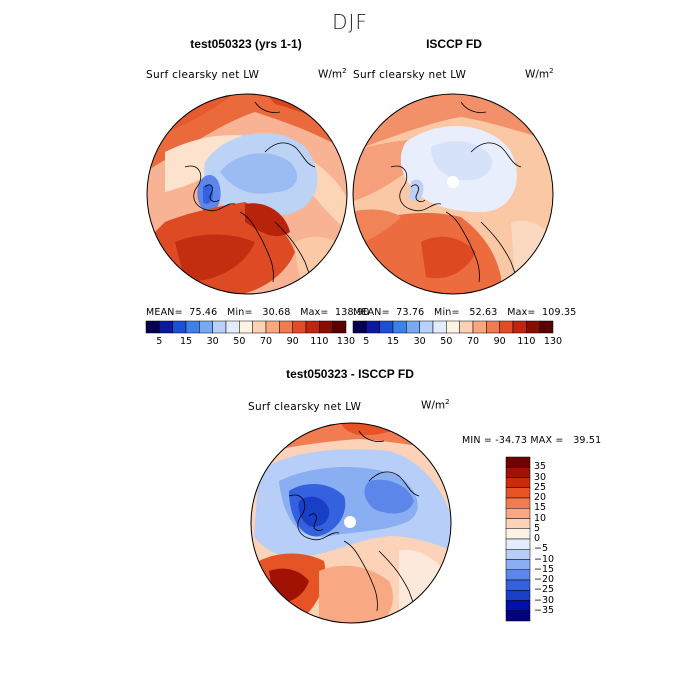 The image size is (700, 700). I want to click on model-colorbar-tick-label: 90, so click(292, 341).